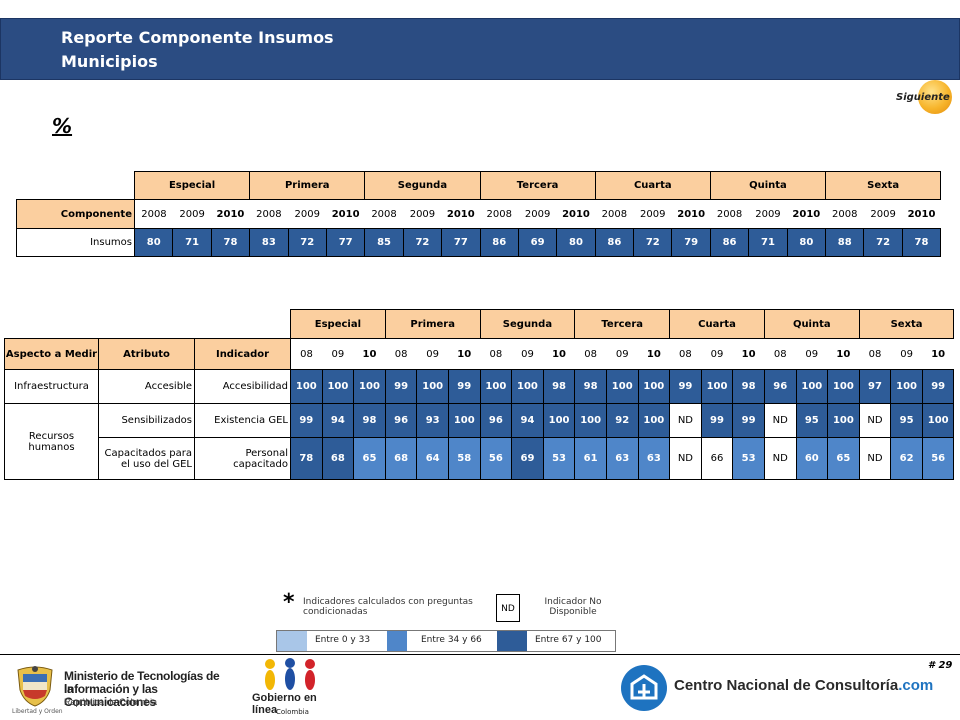 This screenshot has width=960, height=720. What do you see at coordinates (576, 242) in the screenshot?
I see `value-cell: 80` at bounding box center [576, 242].